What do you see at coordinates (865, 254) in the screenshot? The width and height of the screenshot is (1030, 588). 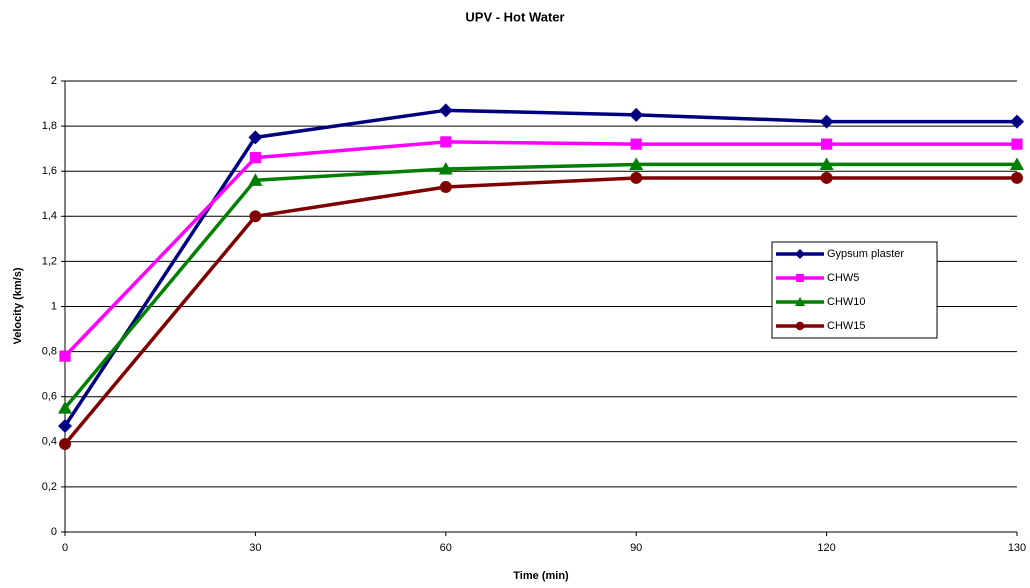 I see `legend-label: Gypsum plaster` at bounding box center [865, 254].